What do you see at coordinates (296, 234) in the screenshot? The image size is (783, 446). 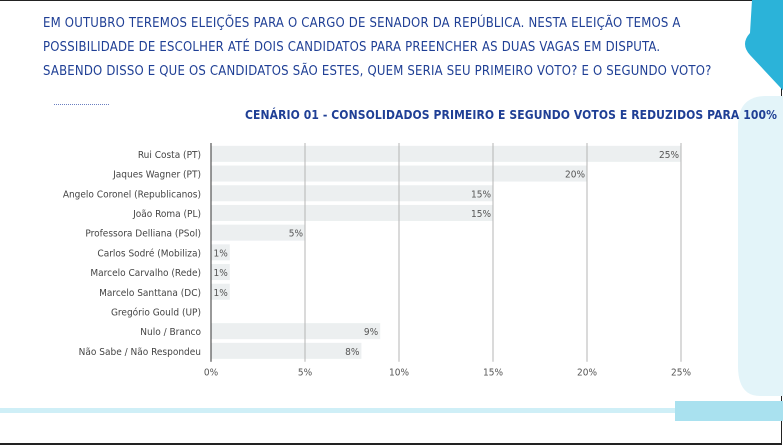 I see `data-label: 5%` at bounding box center [296, 234].